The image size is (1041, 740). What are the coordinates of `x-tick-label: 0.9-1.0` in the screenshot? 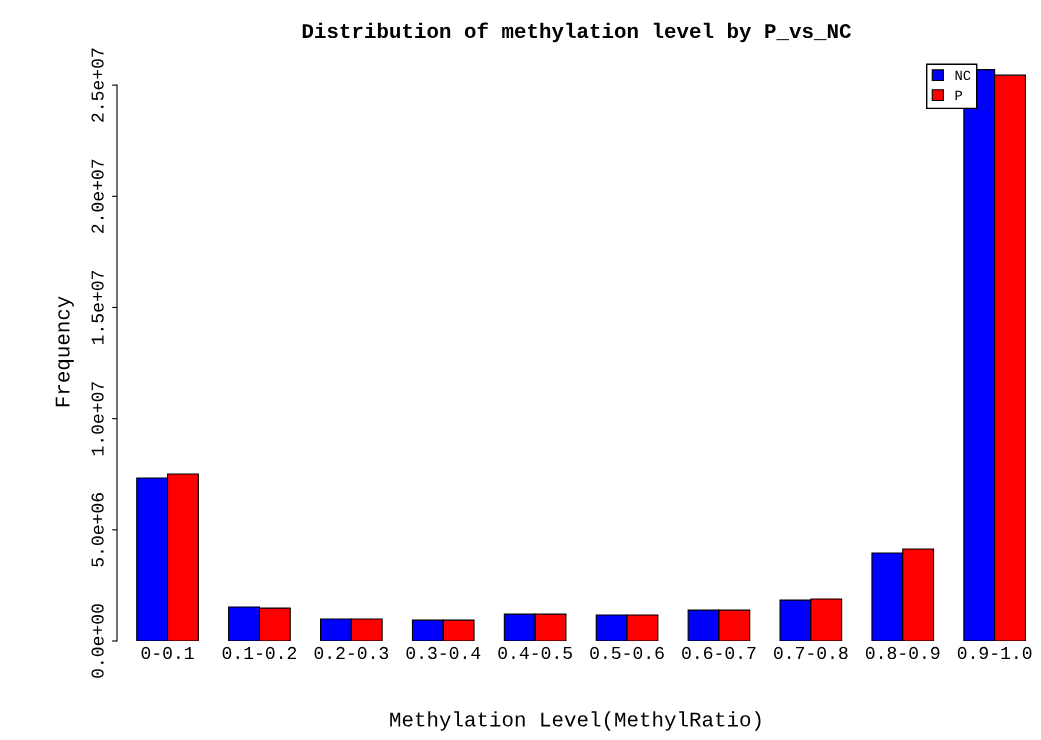 It's located at (994, 653).